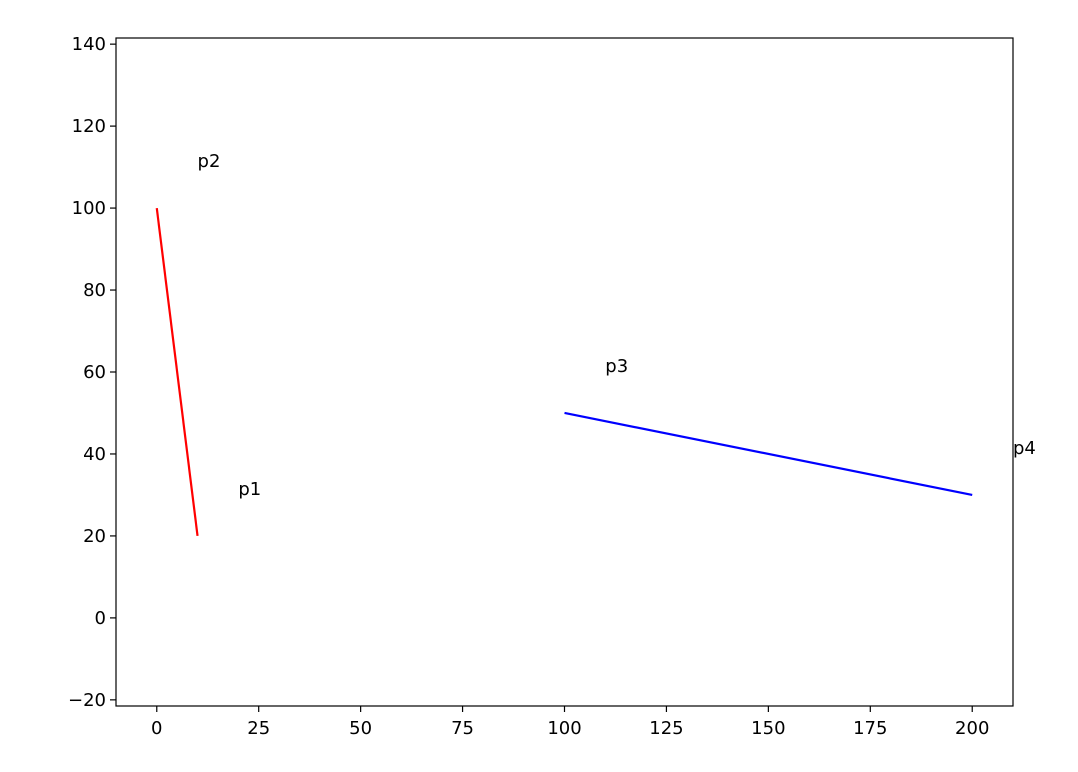 The image size is (1078, 772). Describe the element at coordinates (94, 372) in the screenshot. I see `y-tick-label: 60` at that location.